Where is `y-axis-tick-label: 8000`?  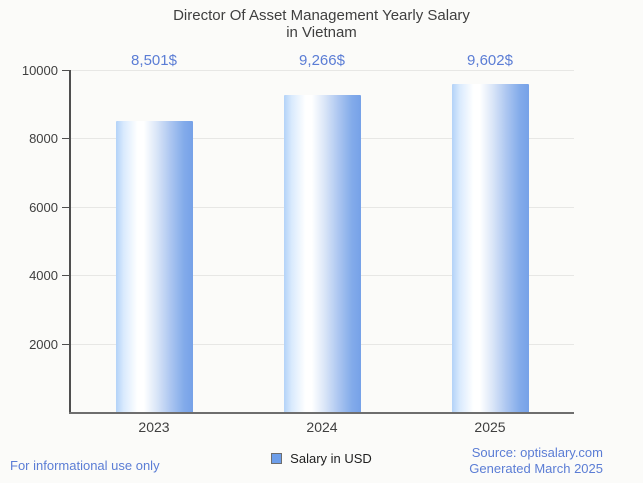
y-axis-tick-label: 8000 is located at coordinates (43, 139).